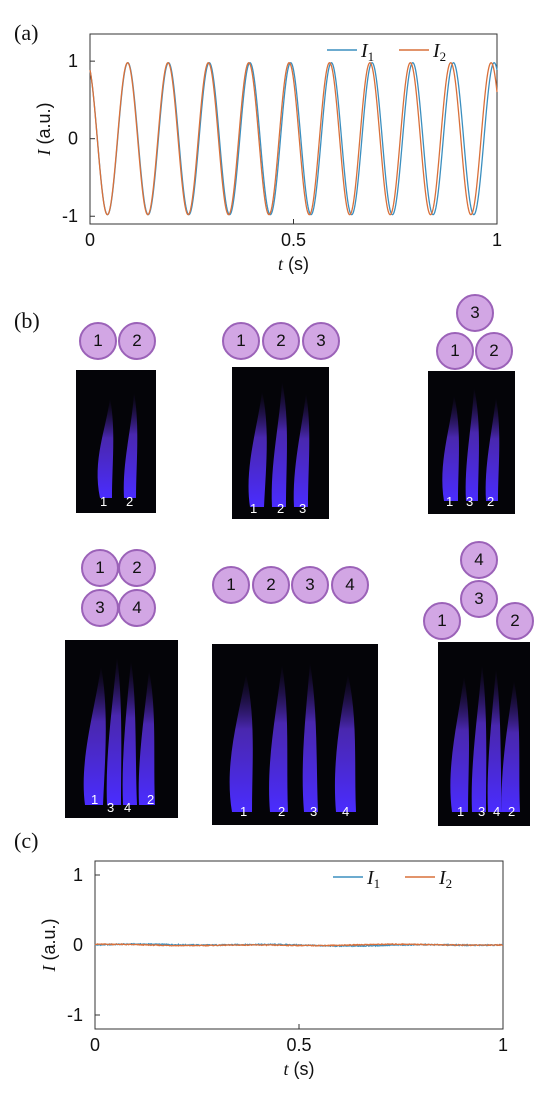  Describe the element at coordinates (26, 32) in the screenshot. I see `panel-label-a: (a)` at that location.